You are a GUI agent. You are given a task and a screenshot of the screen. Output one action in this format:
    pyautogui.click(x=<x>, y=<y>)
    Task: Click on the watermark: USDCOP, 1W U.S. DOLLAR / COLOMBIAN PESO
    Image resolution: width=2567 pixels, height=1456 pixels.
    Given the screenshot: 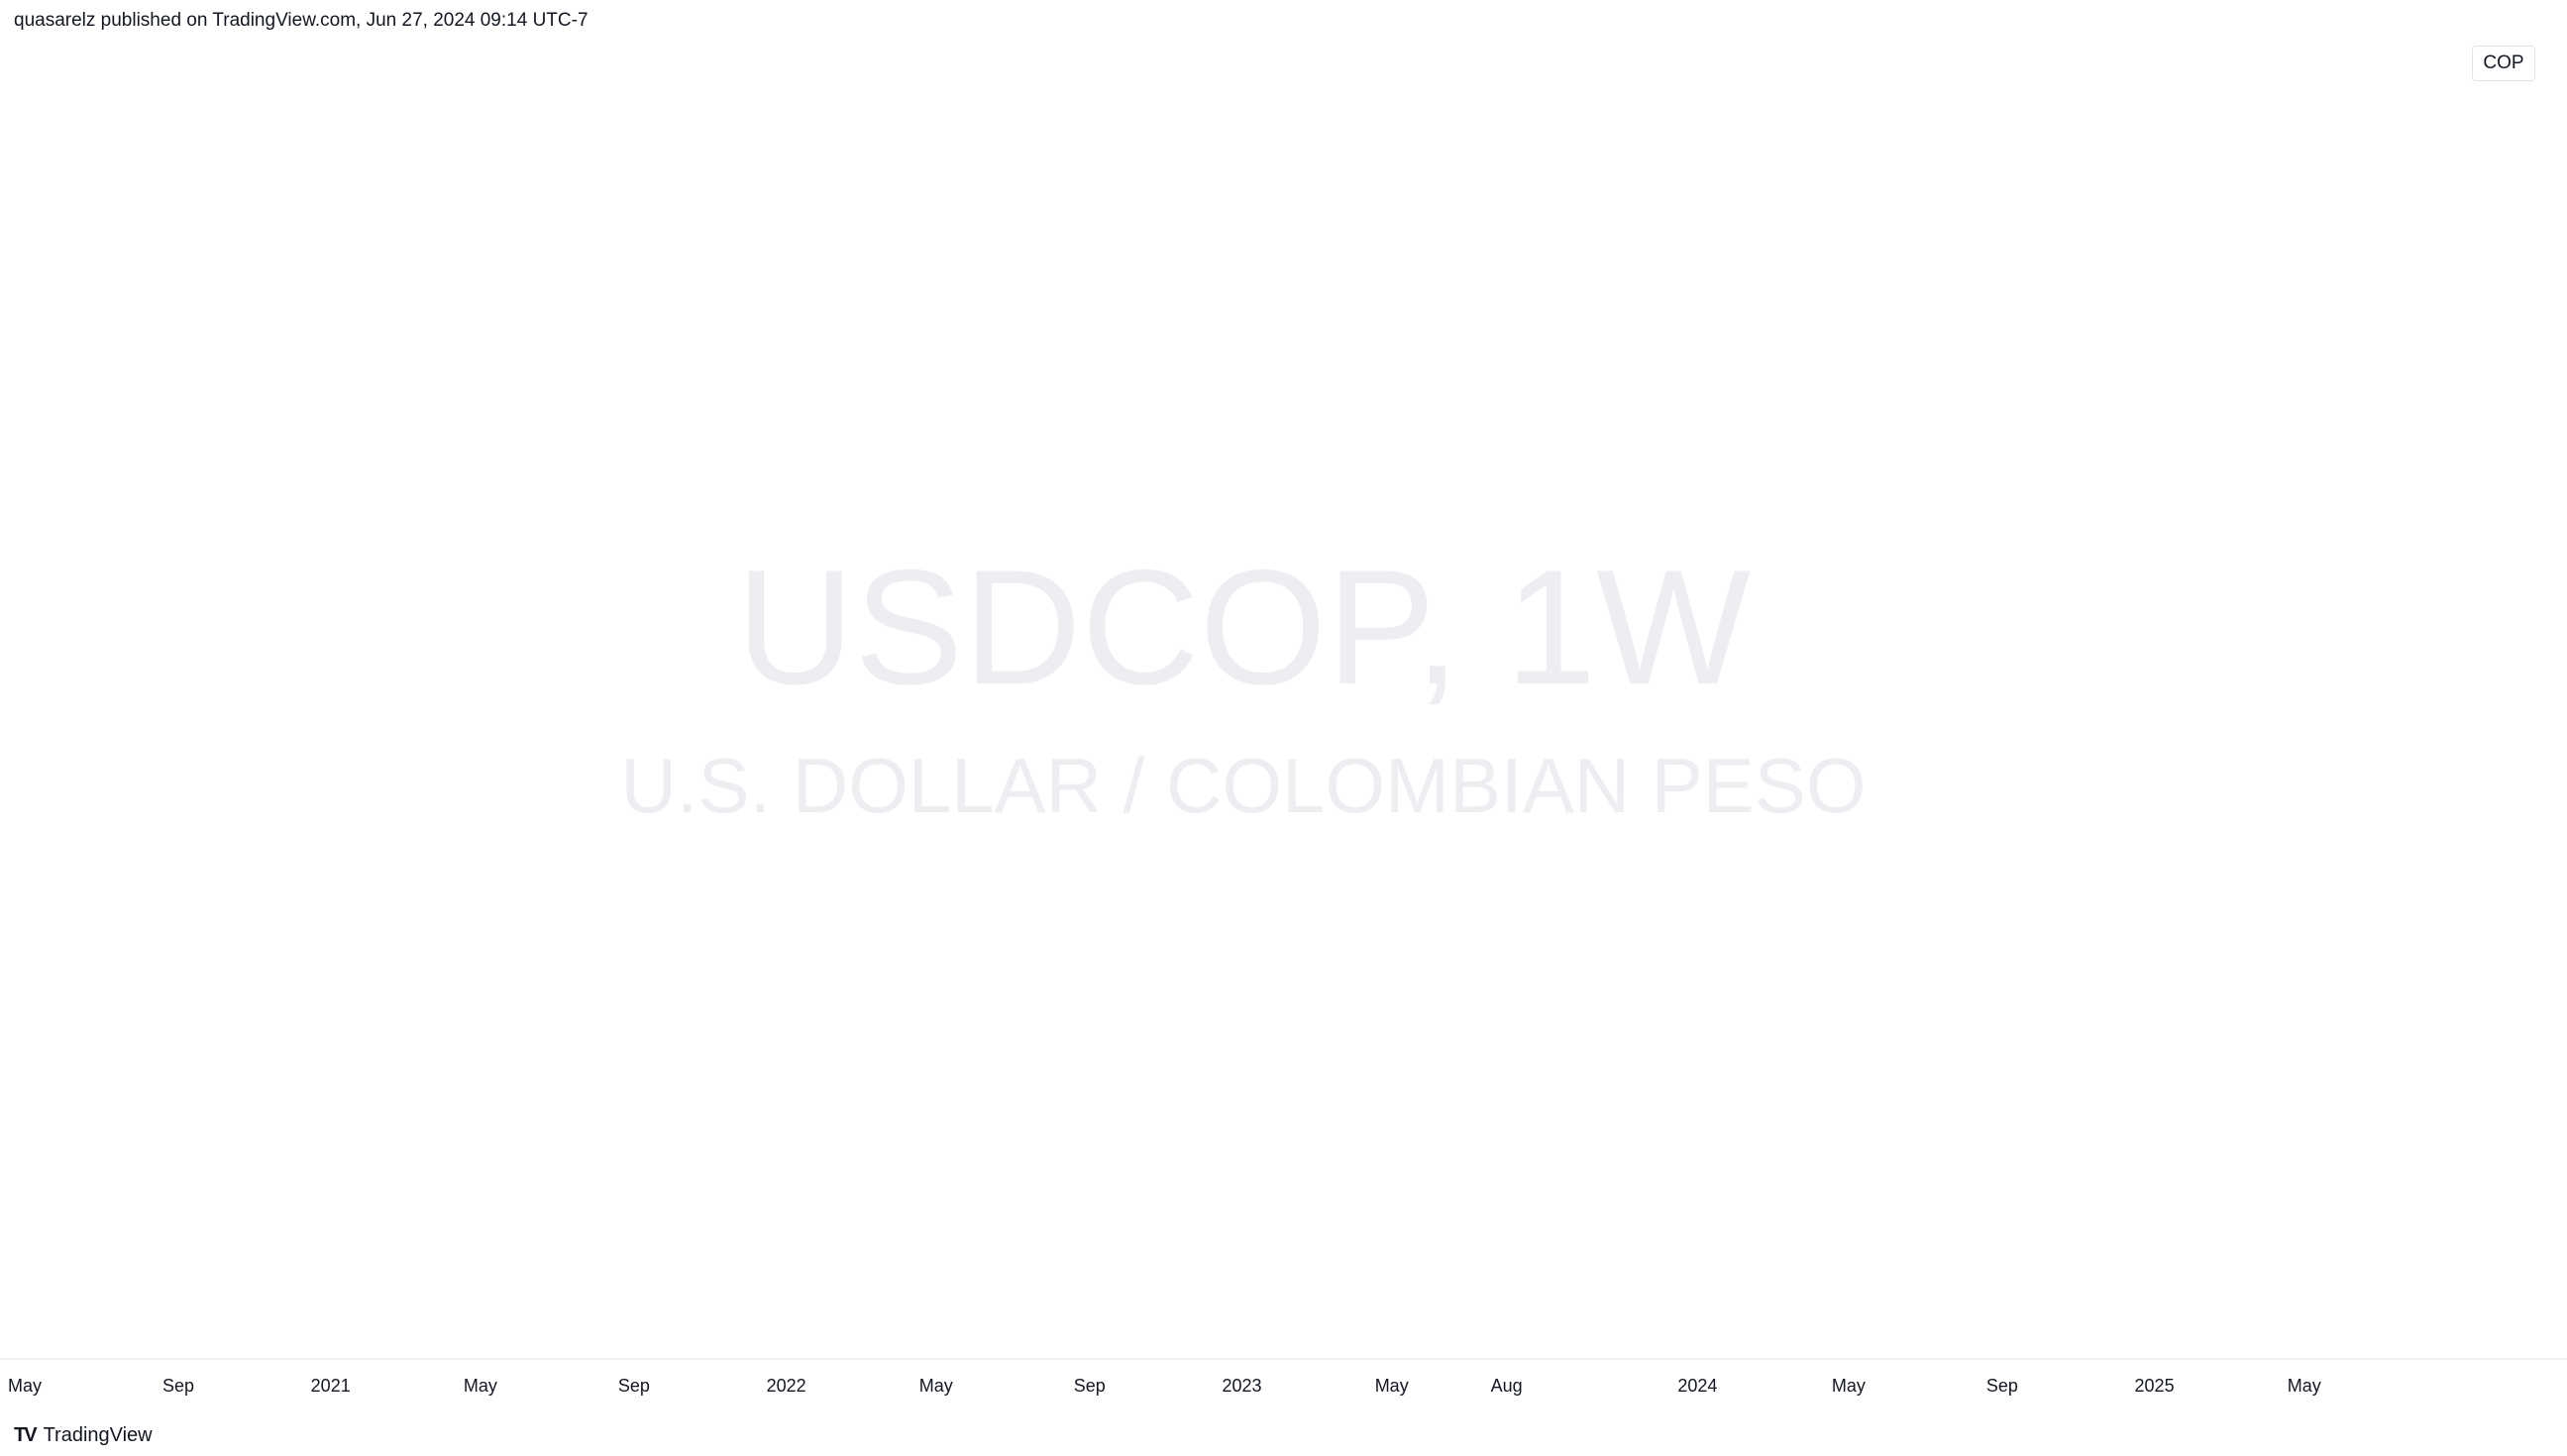 What is the action you would take?
    pyautogui.click(x=1244, y=682)
    